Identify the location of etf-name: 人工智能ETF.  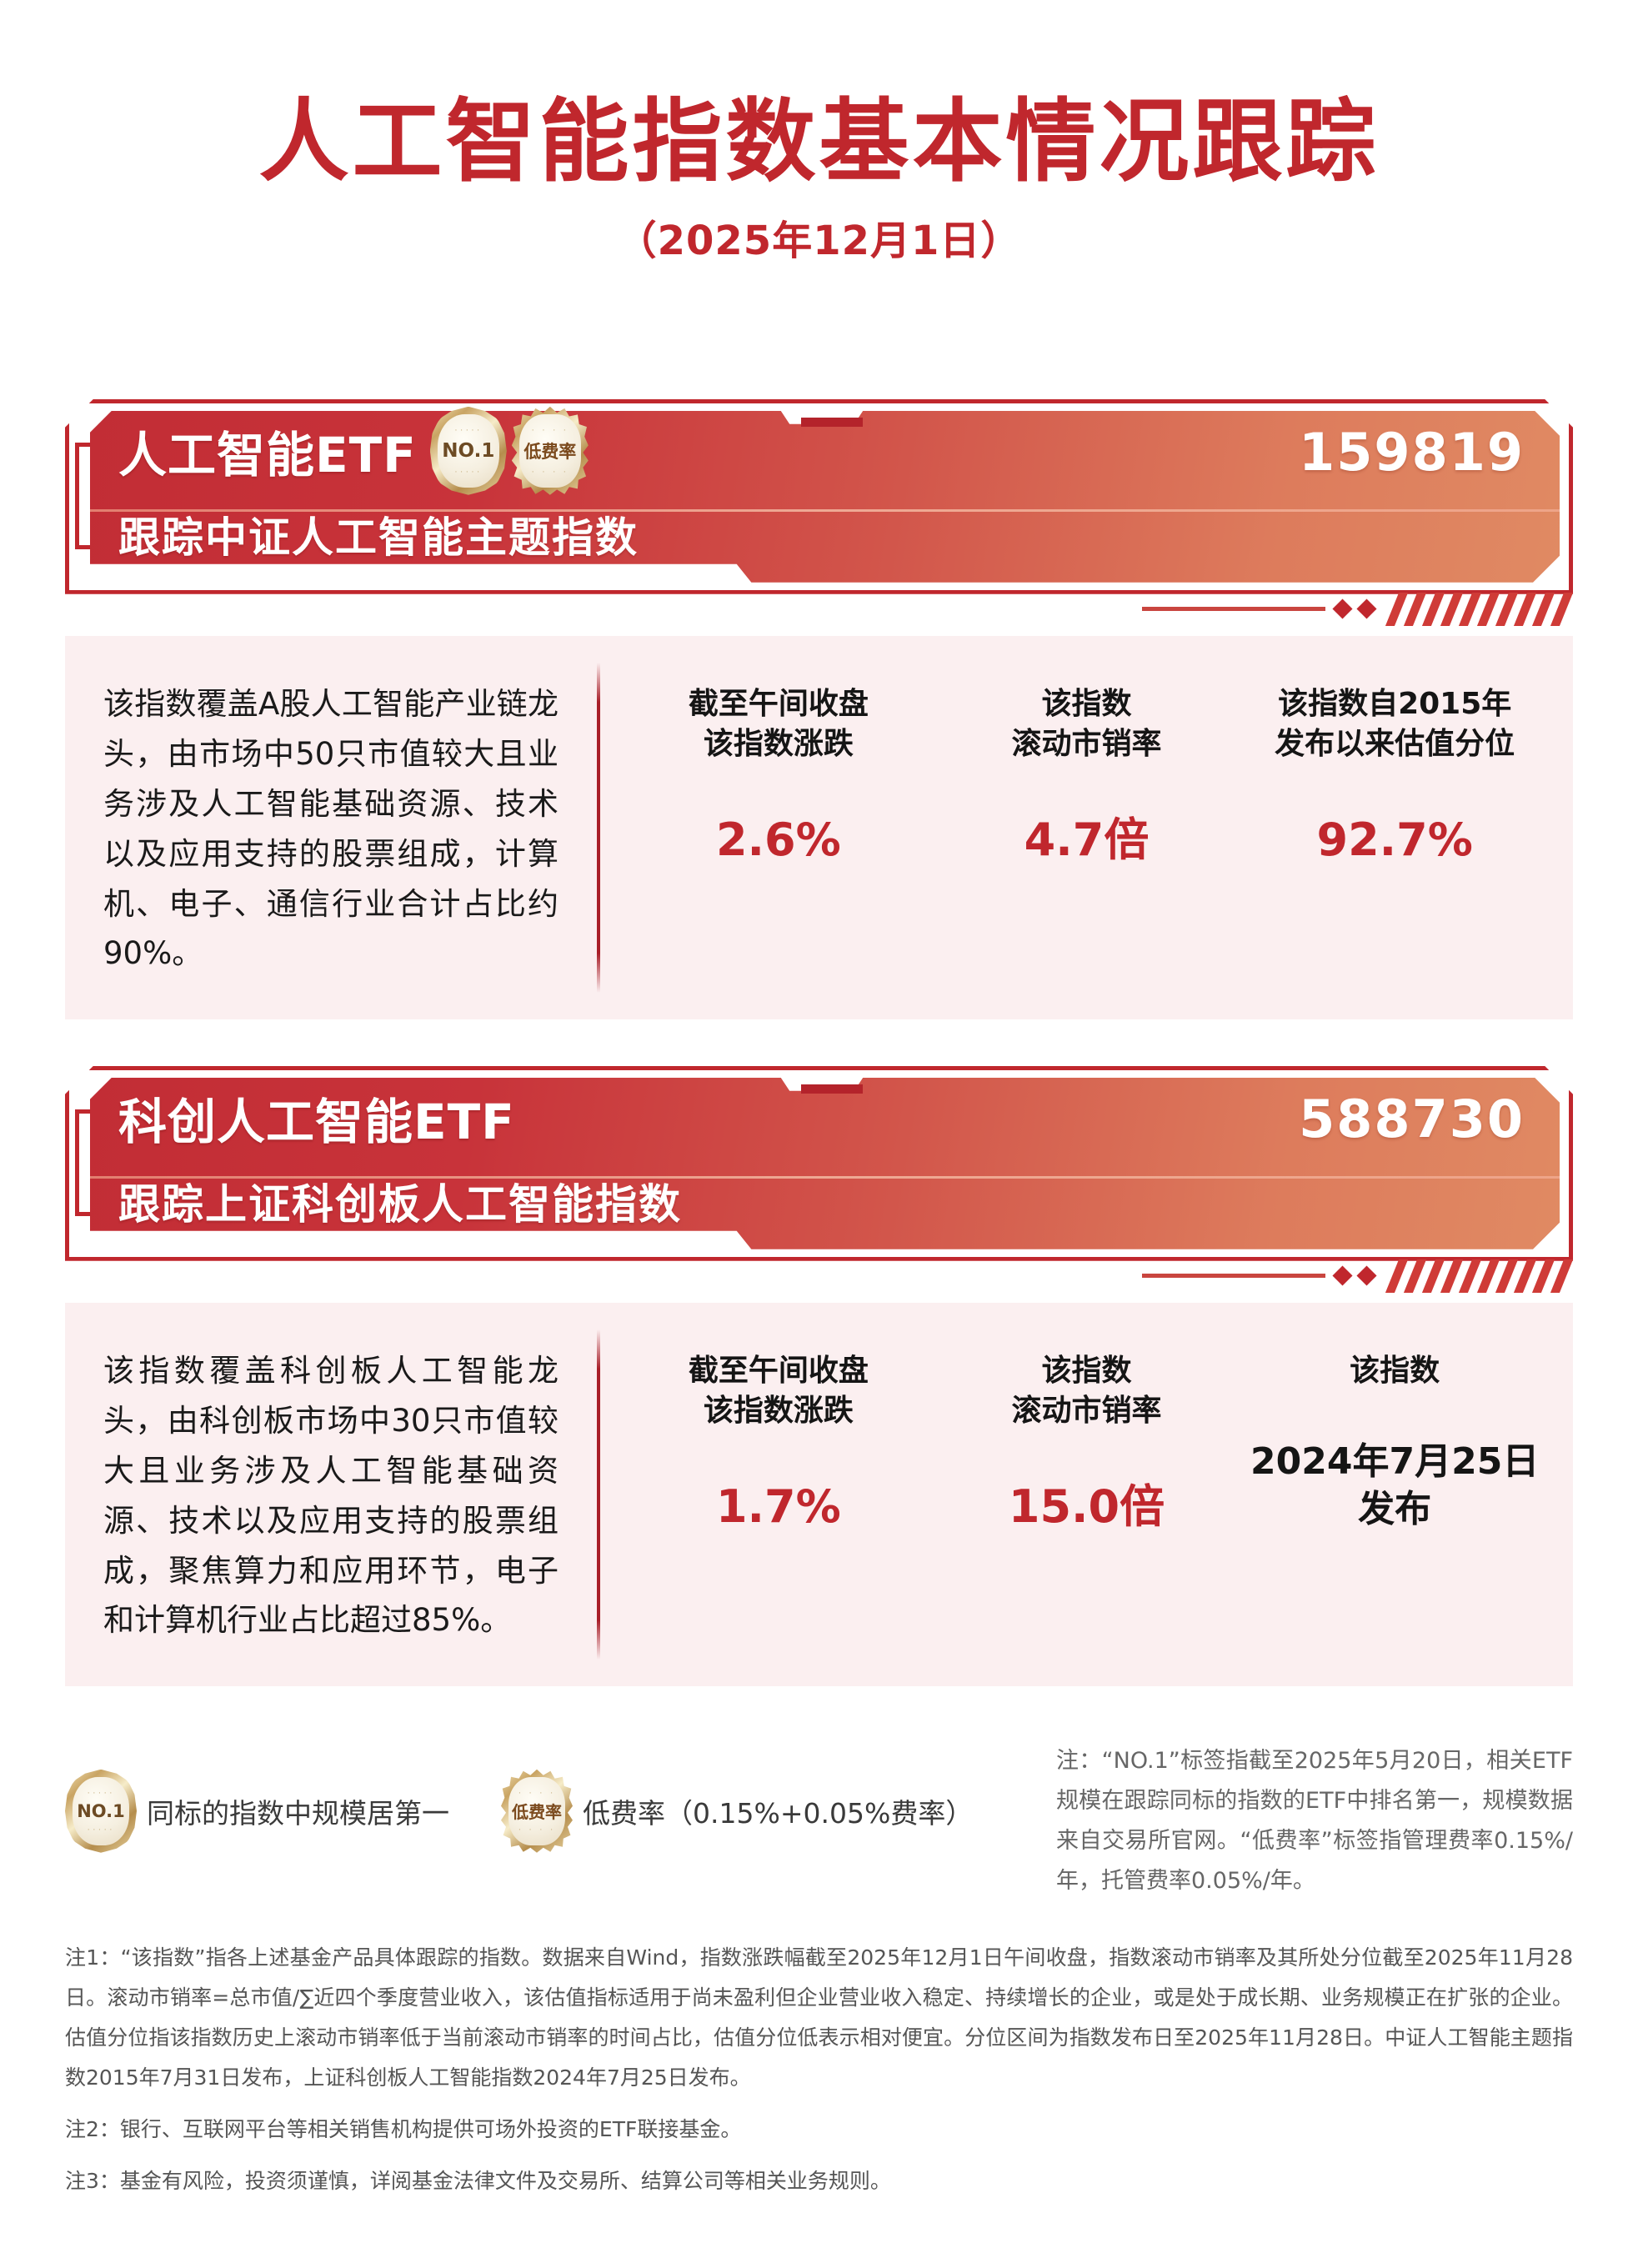
(267, 455).